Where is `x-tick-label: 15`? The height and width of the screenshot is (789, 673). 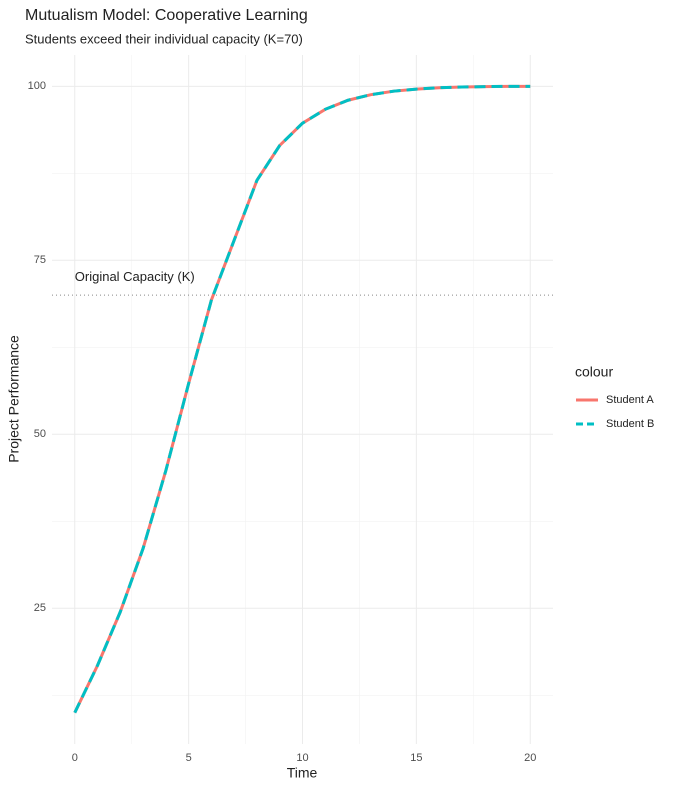 x-tick-label: 15 is located at coordinates (416, 758).